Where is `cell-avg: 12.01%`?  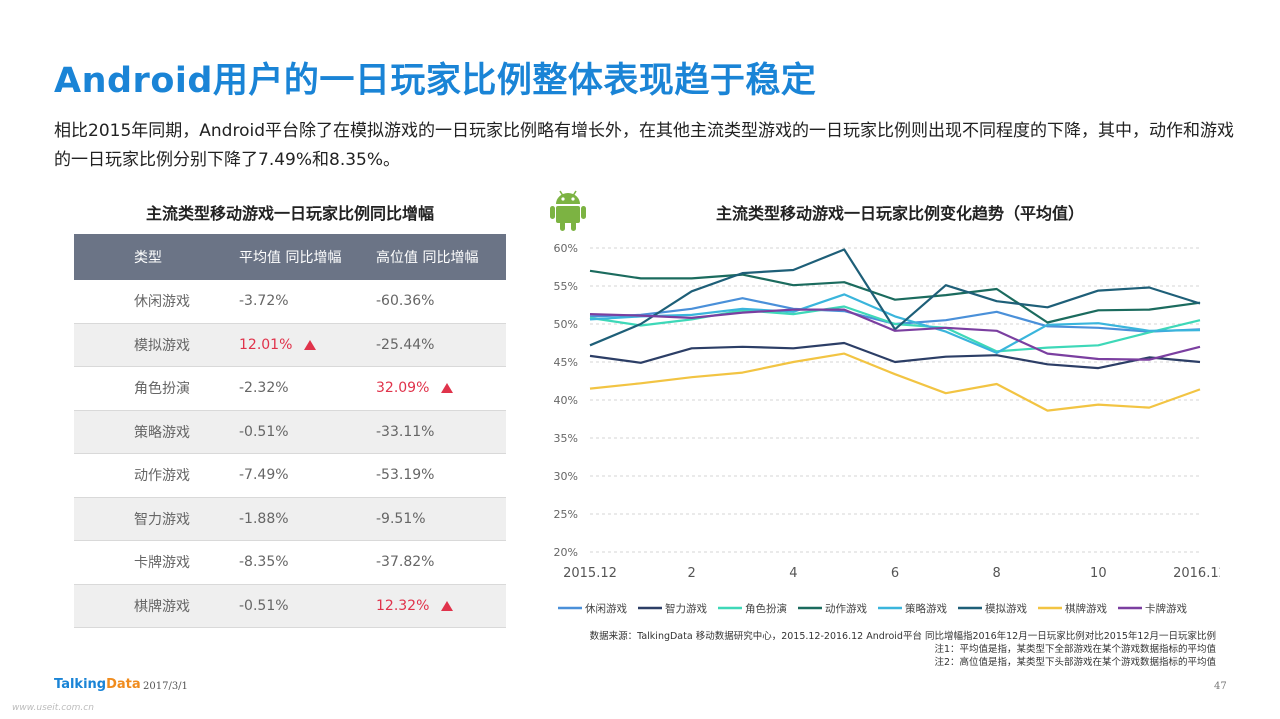
cell-avg: 12.01% is located at coordinates (307, 345).